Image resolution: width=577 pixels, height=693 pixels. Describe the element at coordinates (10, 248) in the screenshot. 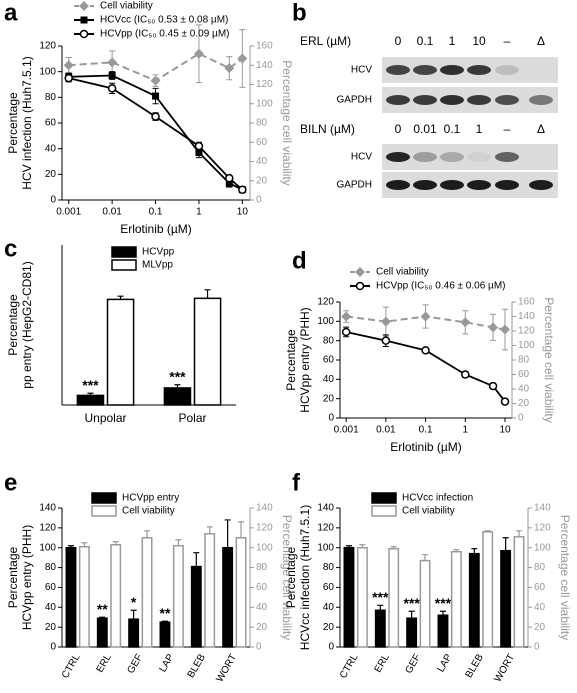

I see `panel-letter: c` at that location.